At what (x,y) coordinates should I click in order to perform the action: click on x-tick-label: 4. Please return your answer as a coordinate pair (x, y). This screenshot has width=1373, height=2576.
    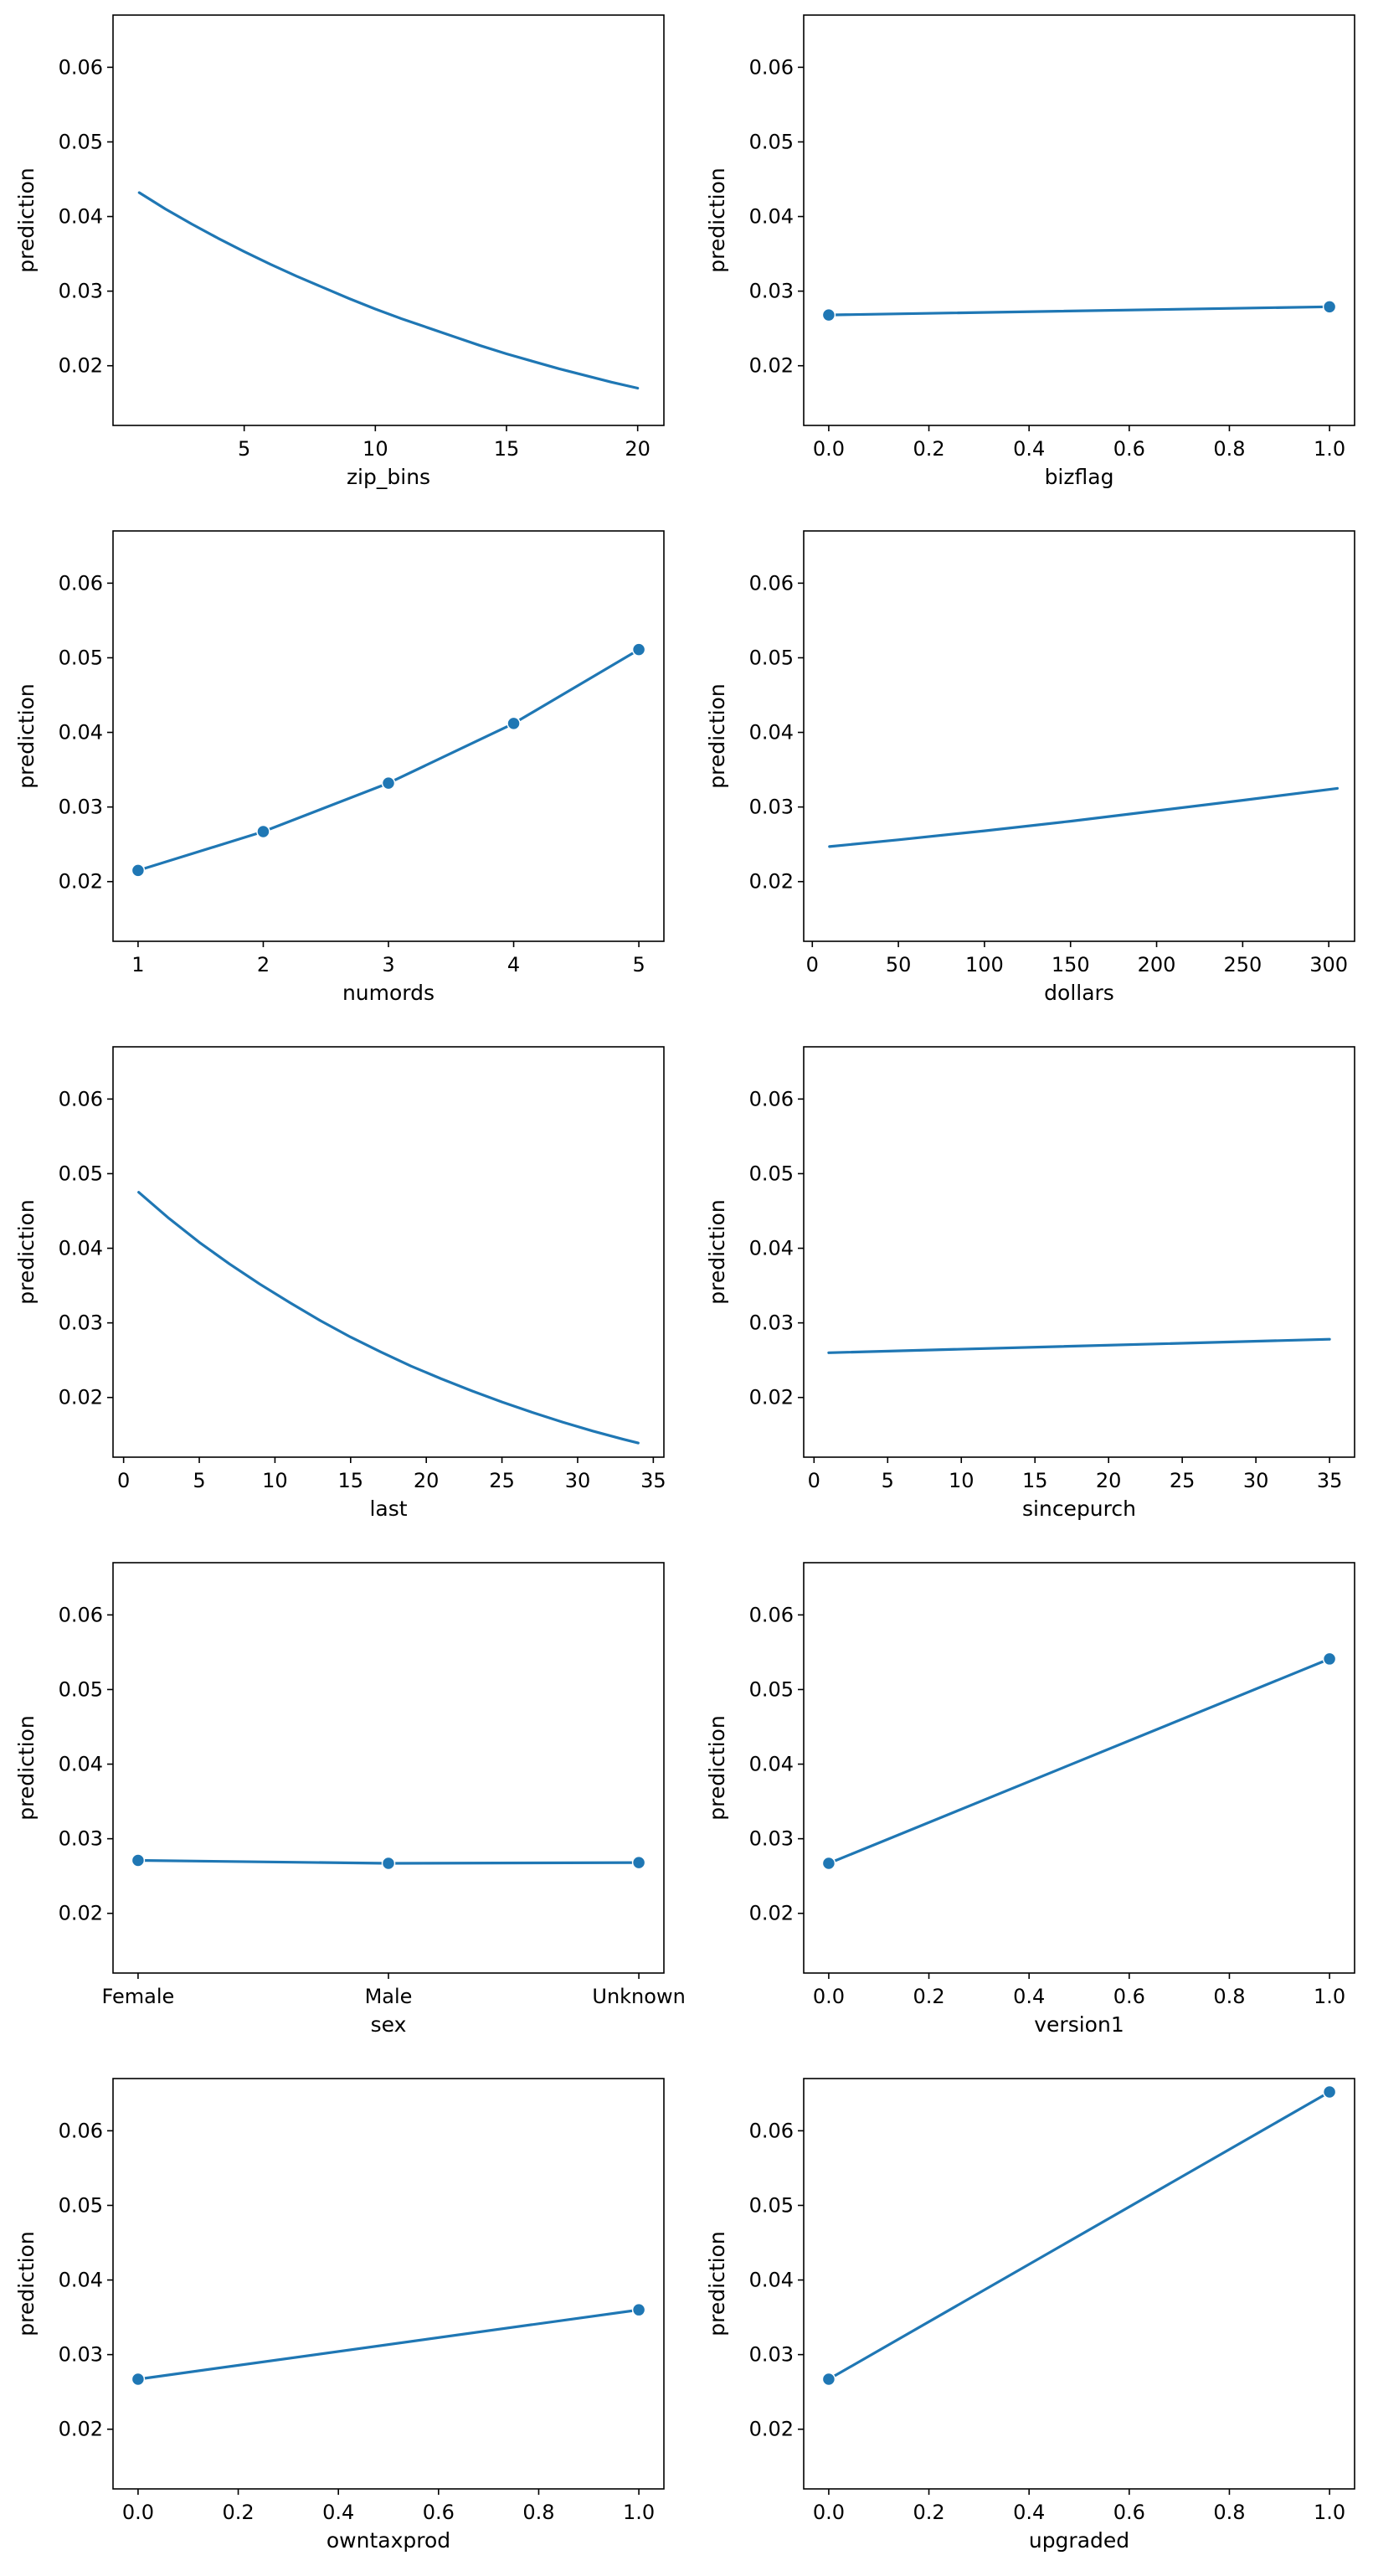
    Looking at the image, I should click on (513, 964).